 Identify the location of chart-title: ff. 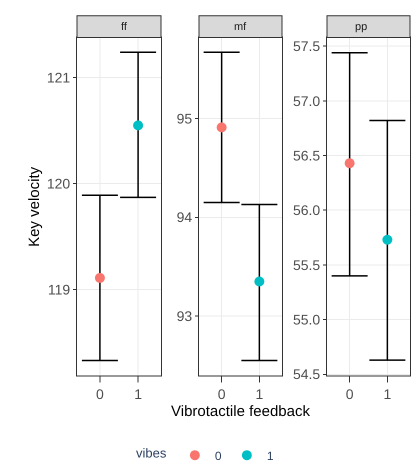
(124, 27).